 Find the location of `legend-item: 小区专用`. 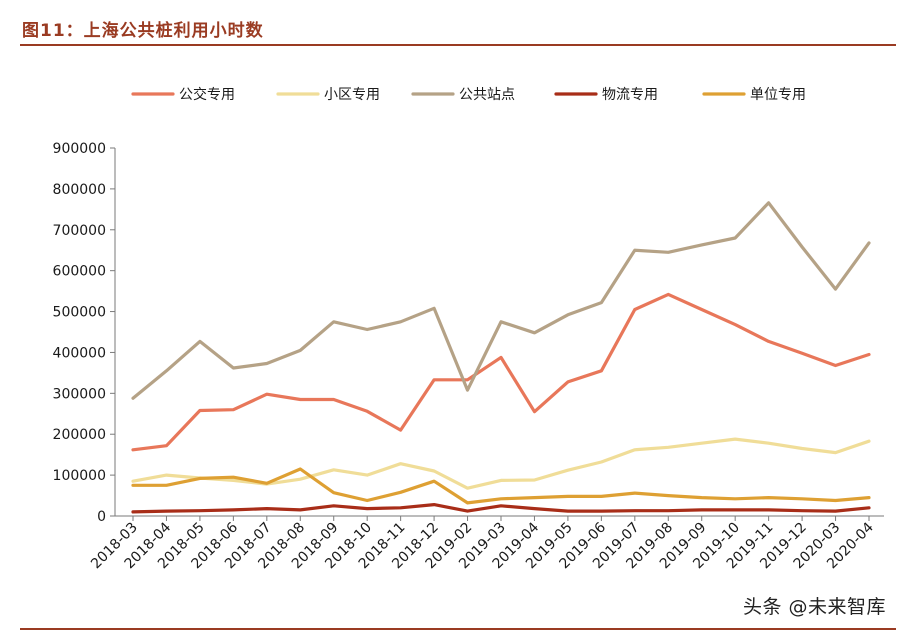

legend-item: 小区专用 is located at coordinates (328, 95).